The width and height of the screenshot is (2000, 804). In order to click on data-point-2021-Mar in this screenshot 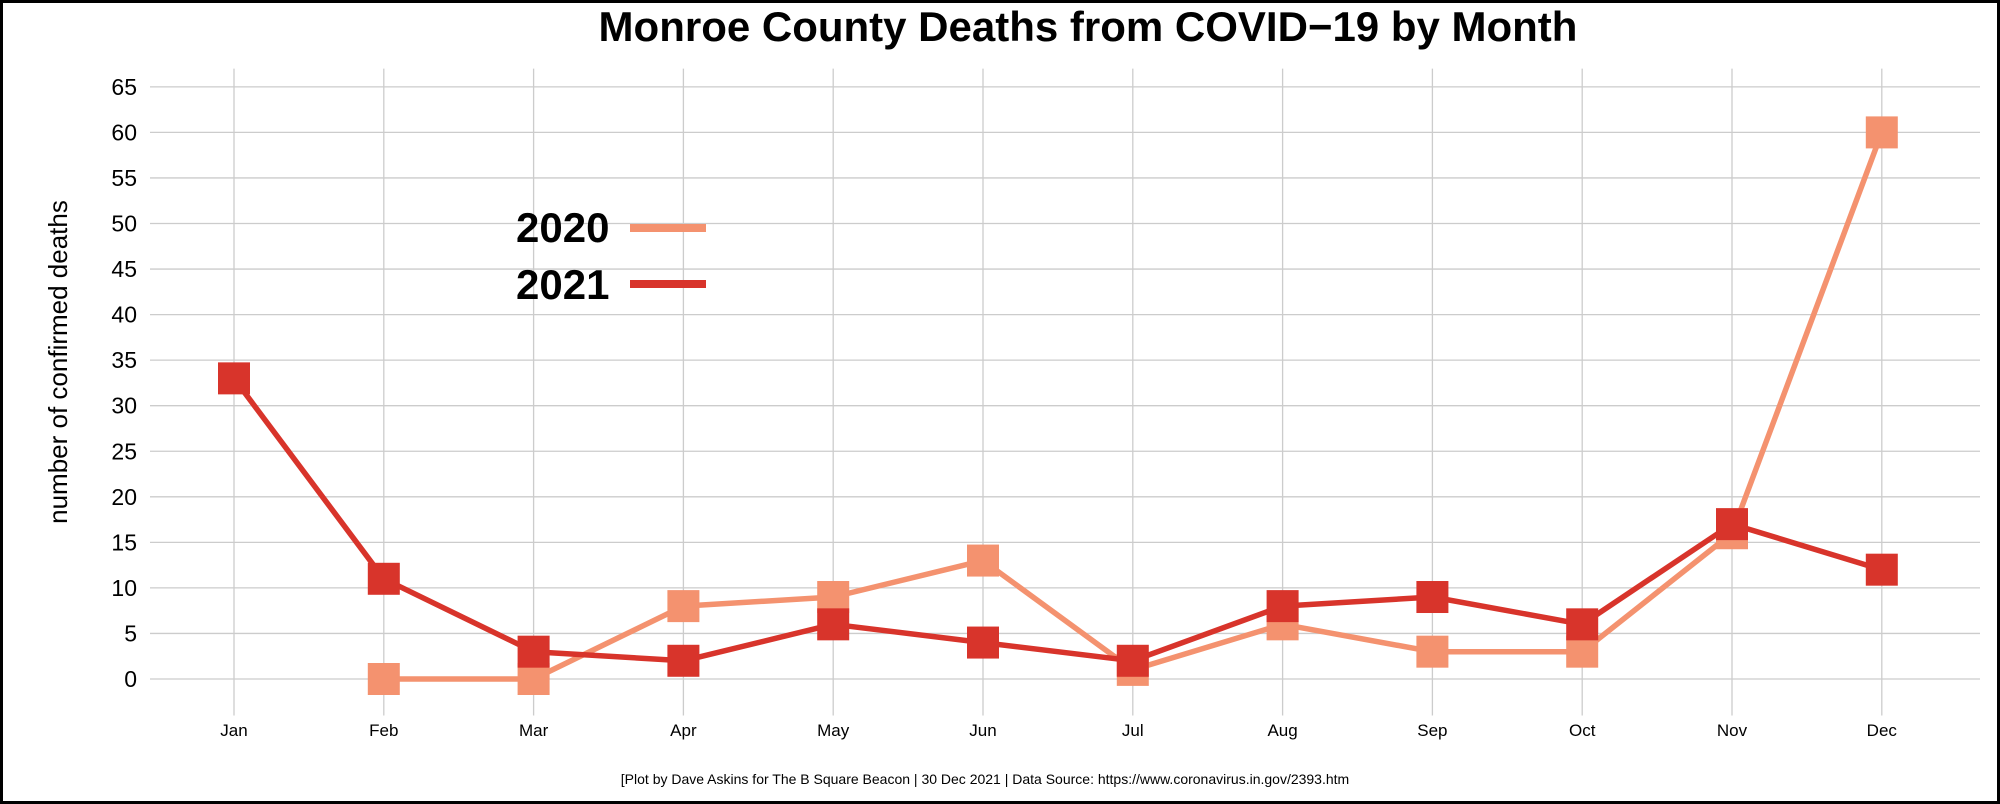, I will do `click(533, 651)`.